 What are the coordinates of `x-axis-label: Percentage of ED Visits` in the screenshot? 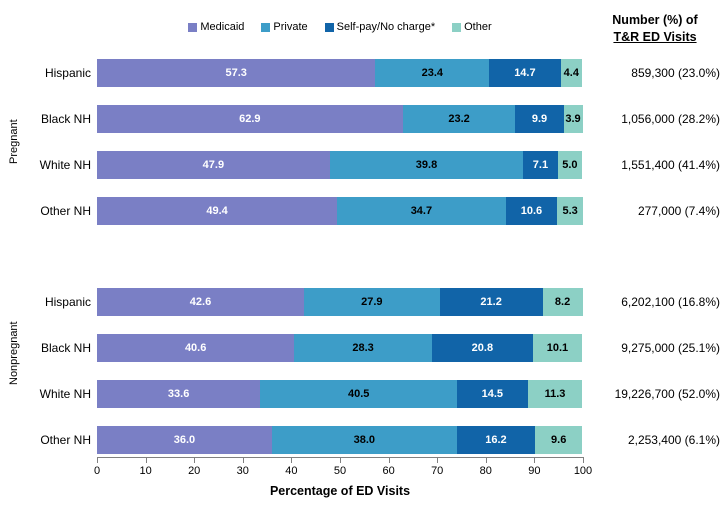 It's located at (340, 491).